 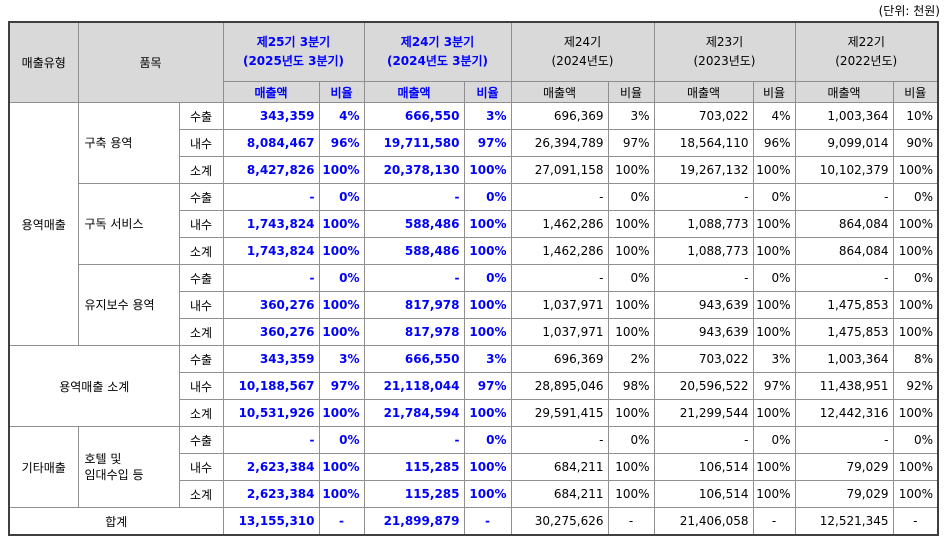 What do you see at coordinates (474, 305) in the screenshot?
I see `table-row: 유지보수 용역 수출 -0% -0% -0% -0% -0%` at bounding box center [474, 305].